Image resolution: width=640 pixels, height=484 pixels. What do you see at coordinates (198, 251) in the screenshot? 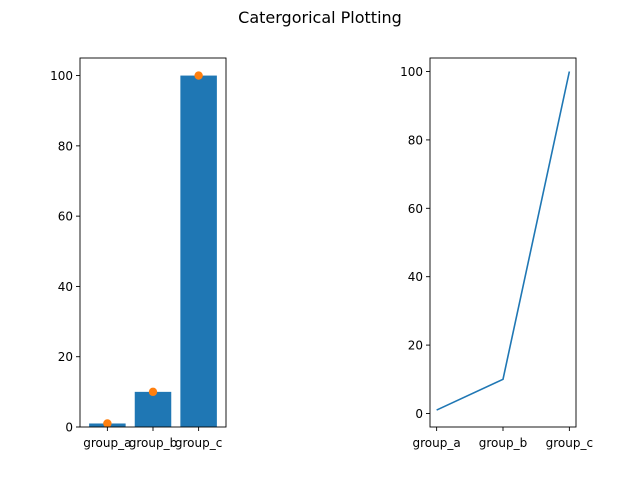
I see `bar-group_c` at bounding box center [198, 251].